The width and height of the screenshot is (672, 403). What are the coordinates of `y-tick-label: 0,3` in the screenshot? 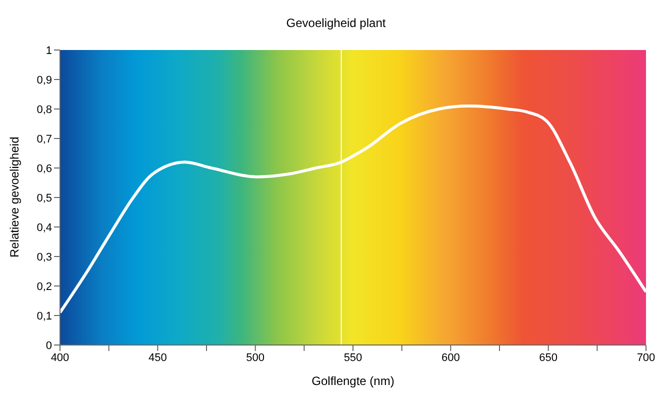 It's located at (44, 257).